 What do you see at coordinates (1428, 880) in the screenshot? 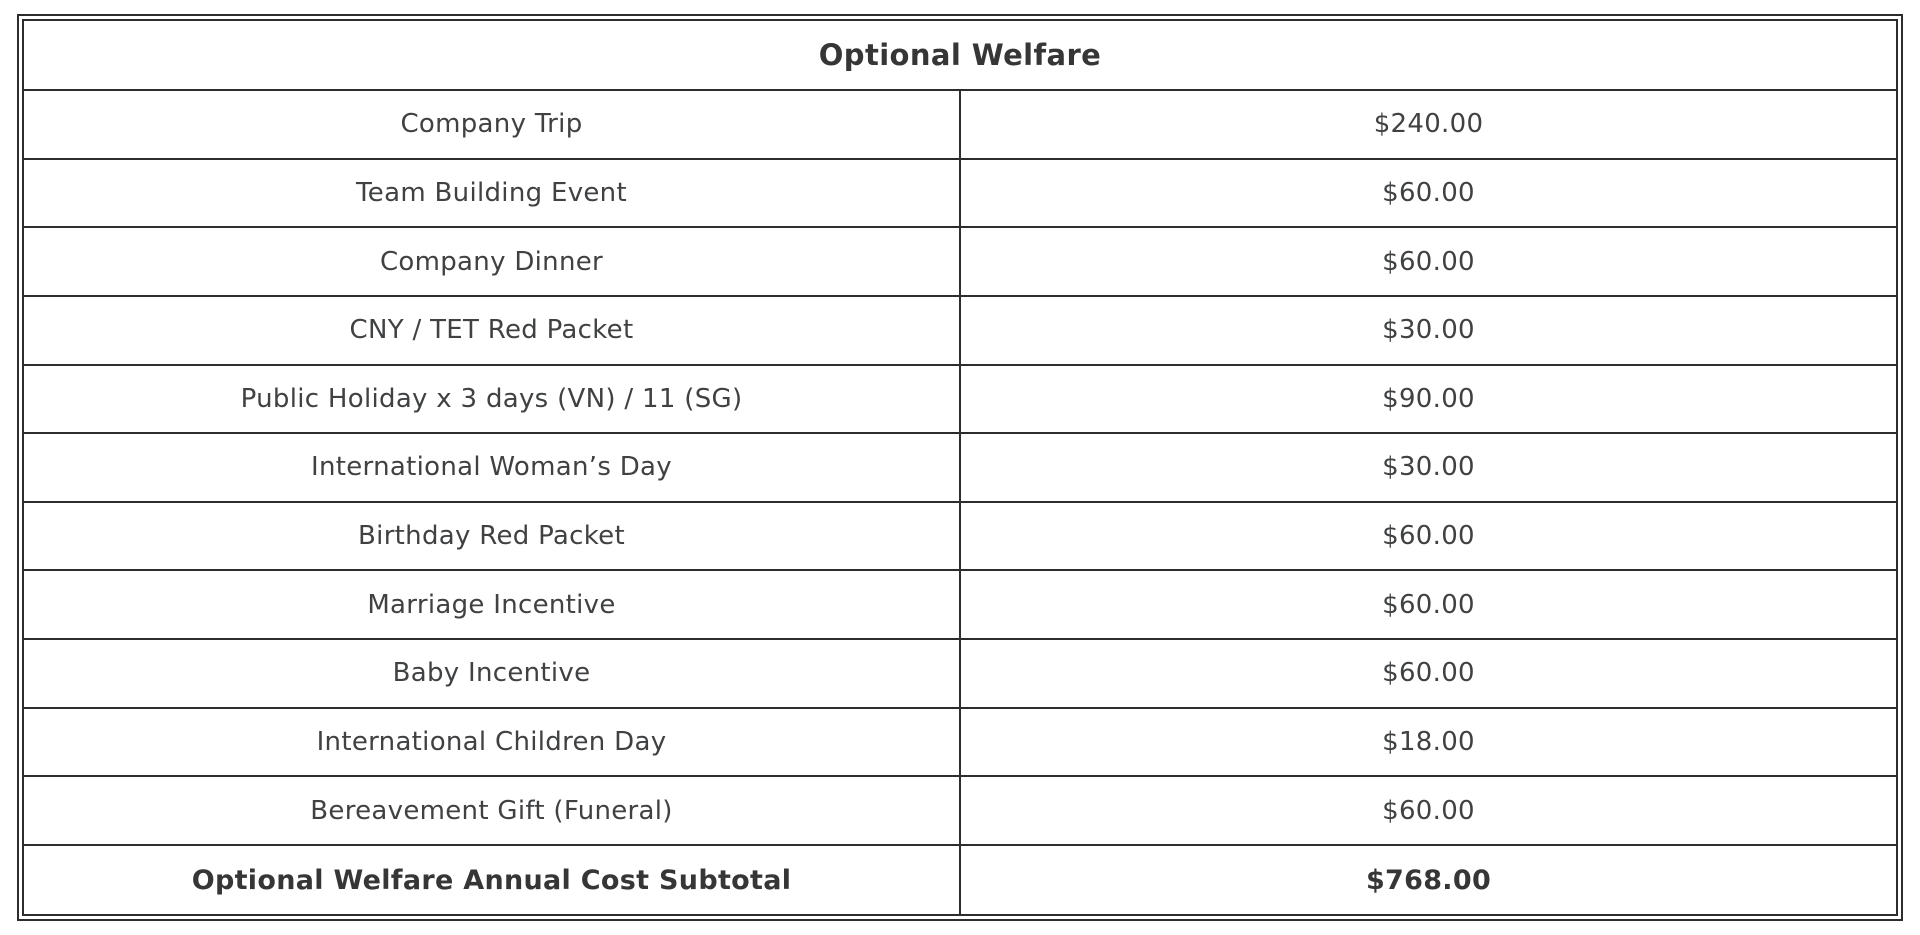
I see `subtotal-value: $768.00` at bounding box center [1428, 880].